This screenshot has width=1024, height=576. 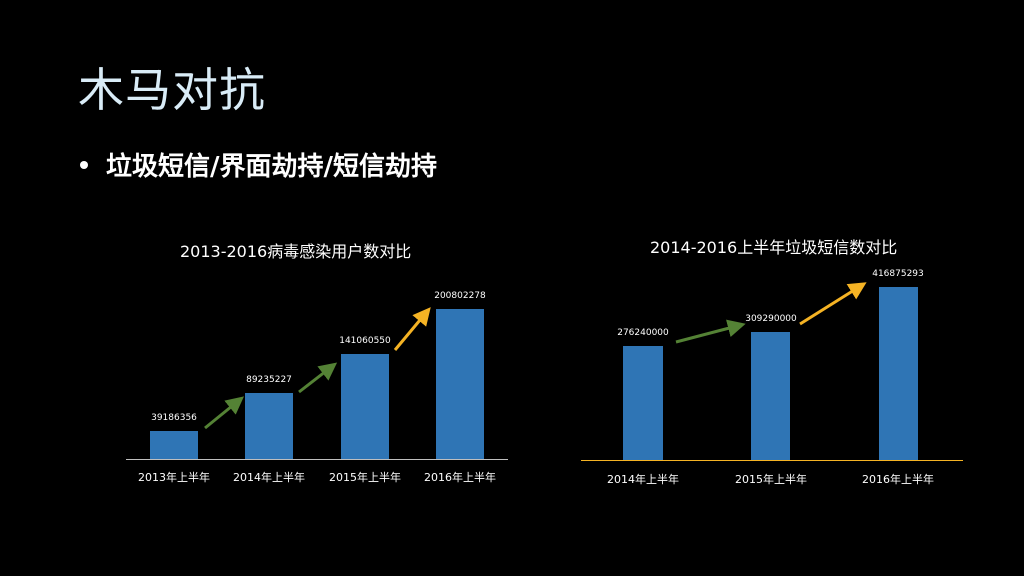 What do you see at coordinates (898, 274) in the screenshot?
I see `value-label: 416875293` at bounding box center [898, 274].